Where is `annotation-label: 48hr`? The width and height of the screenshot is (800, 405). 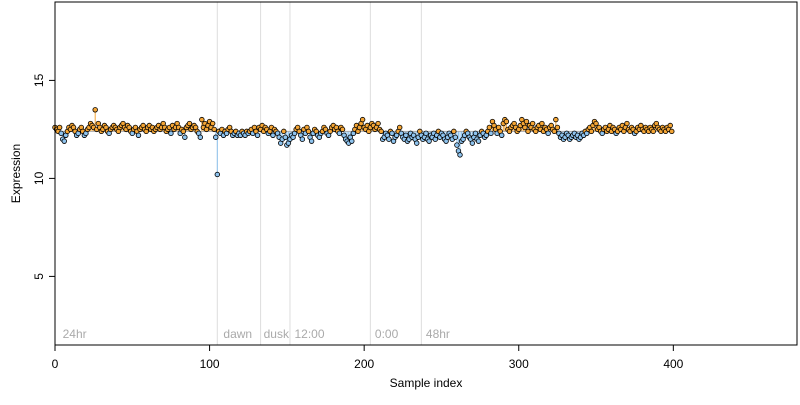
annotation-label: 48hr is located at coordinates (438, 334).